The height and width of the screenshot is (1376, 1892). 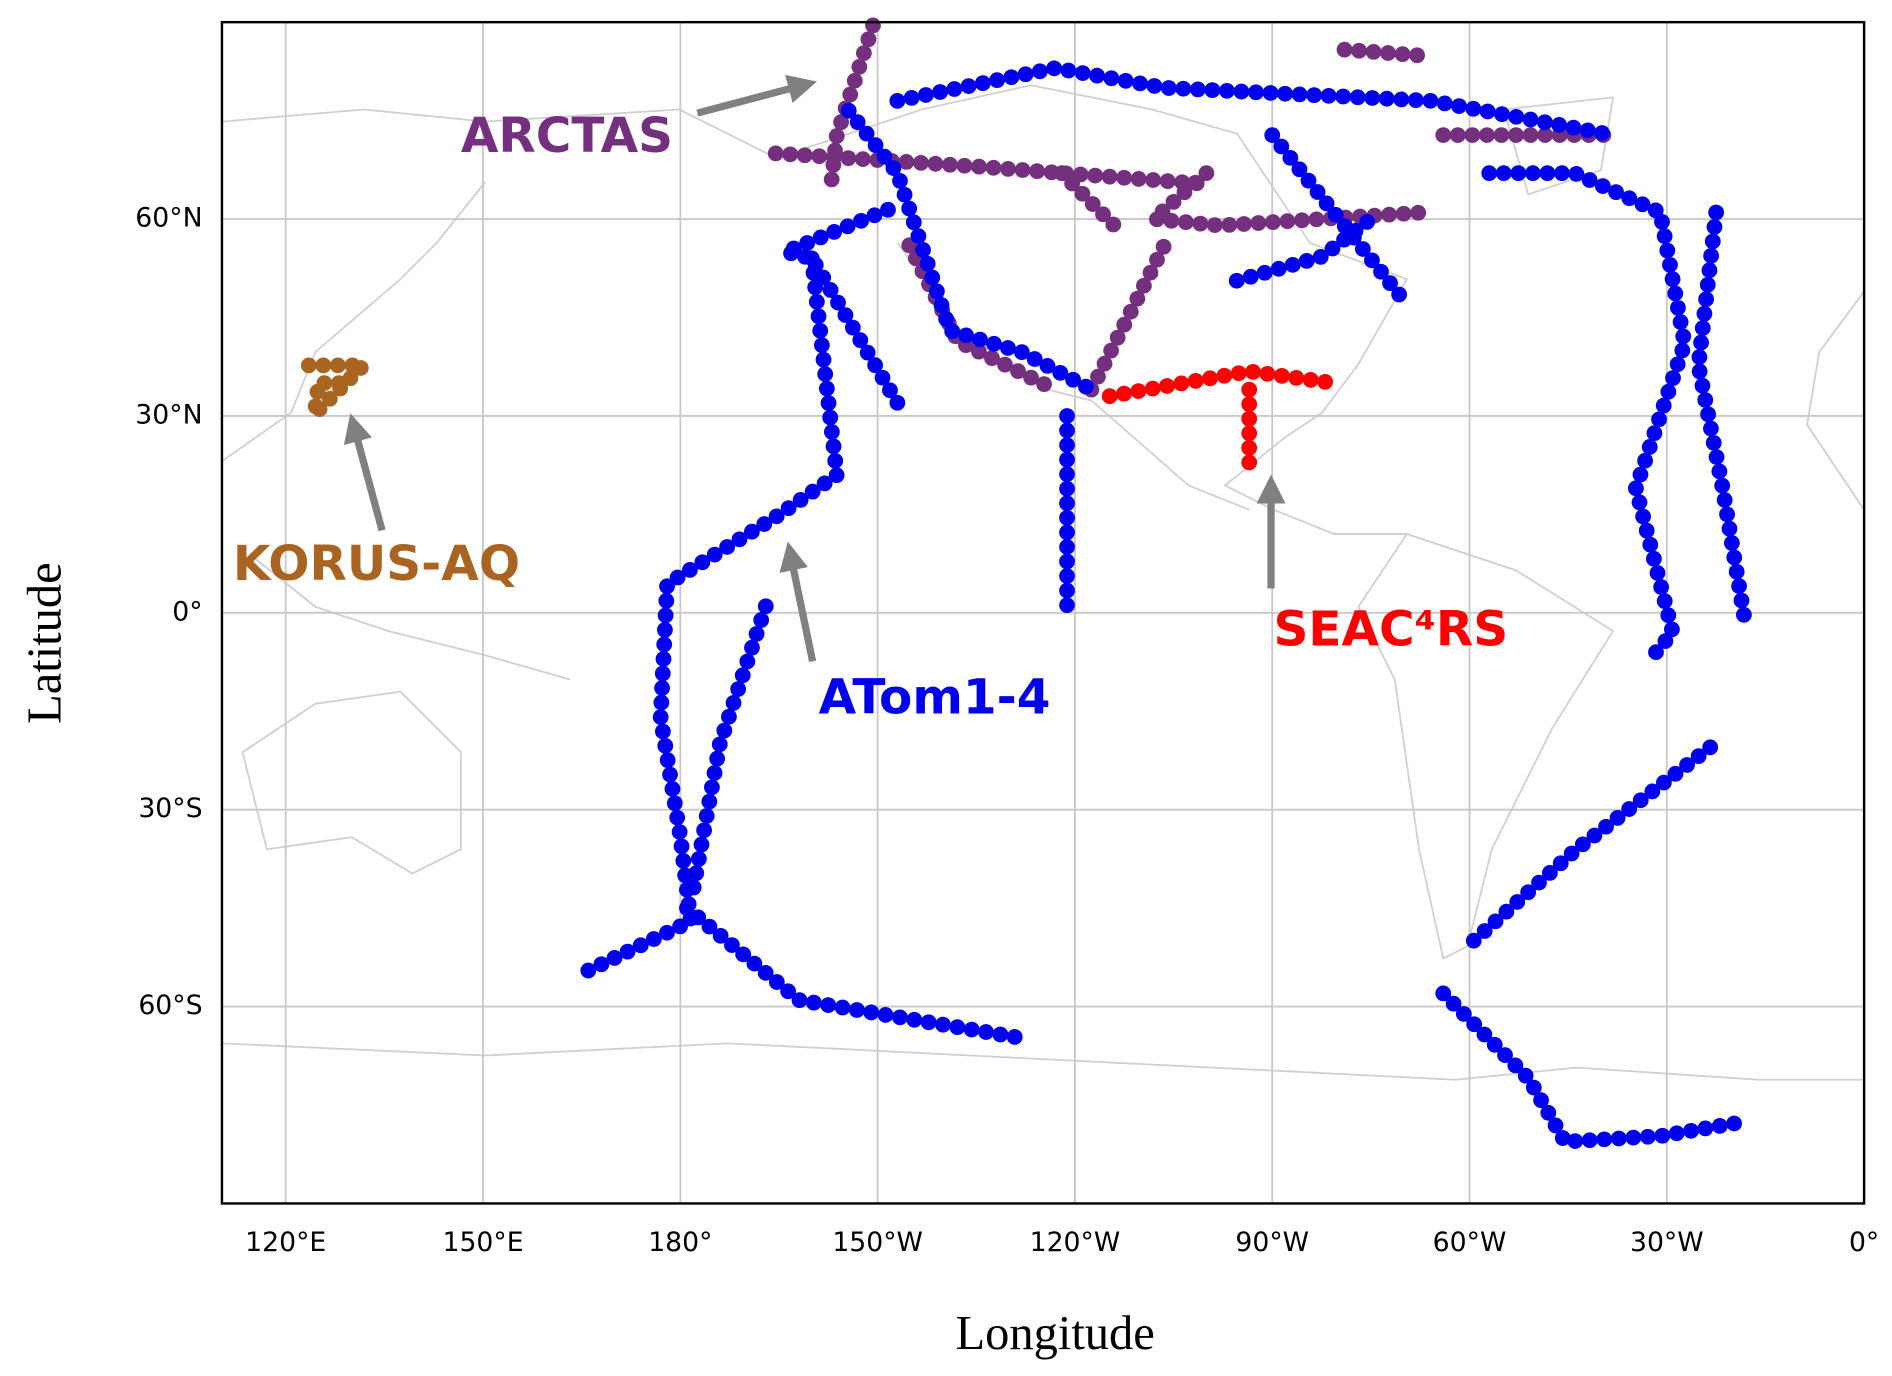 What do you see at coordinates (1075, 1242) in the screenshot?
I see `x-tick-label: 120°W` at bounding box center [1075, 1242].